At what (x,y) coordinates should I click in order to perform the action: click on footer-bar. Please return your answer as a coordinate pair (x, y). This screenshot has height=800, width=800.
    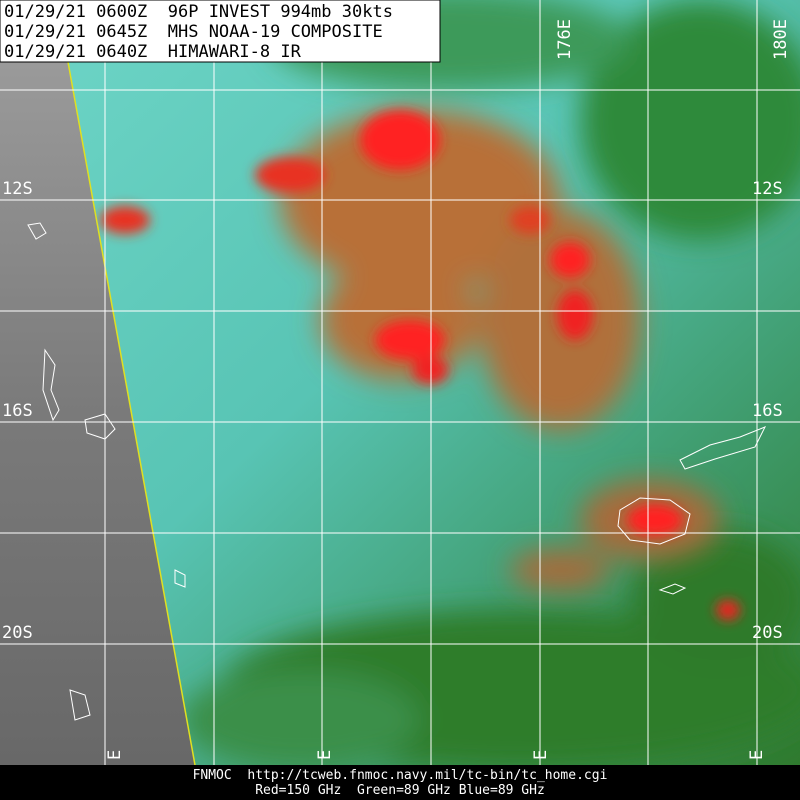
    Looking at the image, I should click on (400, 782).